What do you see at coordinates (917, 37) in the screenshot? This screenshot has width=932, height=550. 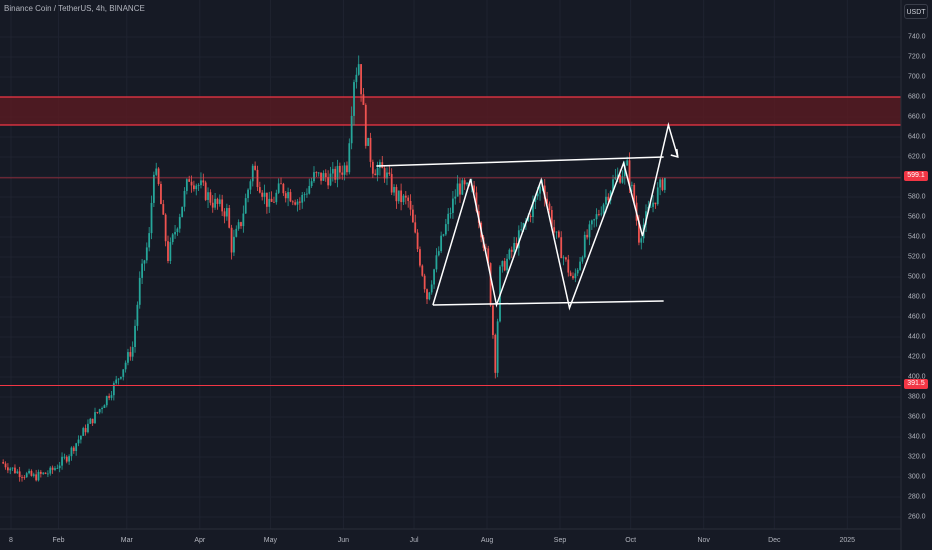 I see `price-tick-label: 740.0` at bounding box center [917, 37].